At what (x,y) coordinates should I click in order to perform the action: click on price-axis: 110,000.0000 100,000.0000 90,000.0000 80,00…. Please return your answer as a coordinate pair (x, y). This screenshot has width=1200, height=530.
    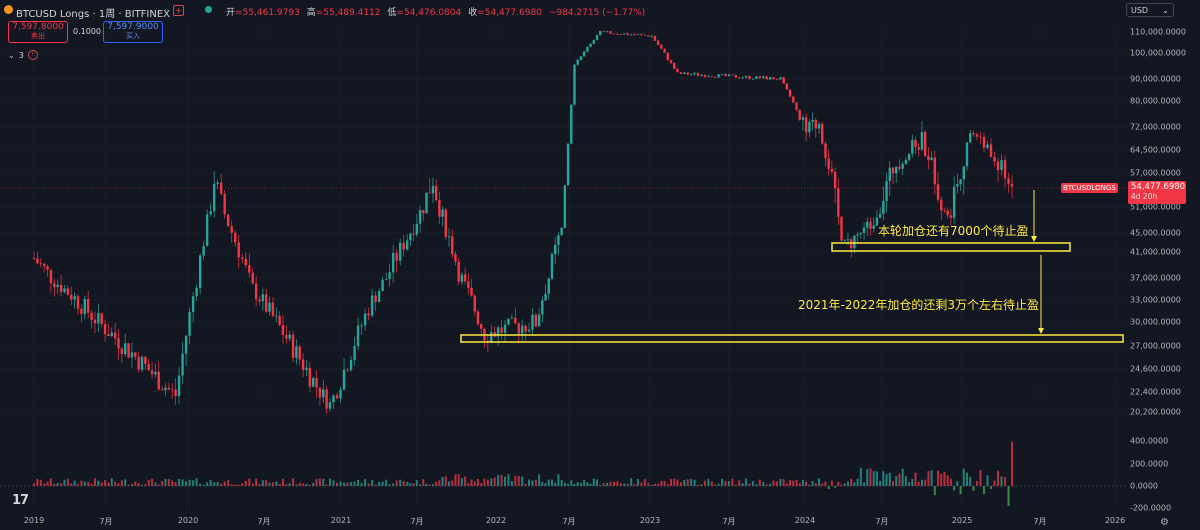
    Looking at the image, I should click on (1164, 265).